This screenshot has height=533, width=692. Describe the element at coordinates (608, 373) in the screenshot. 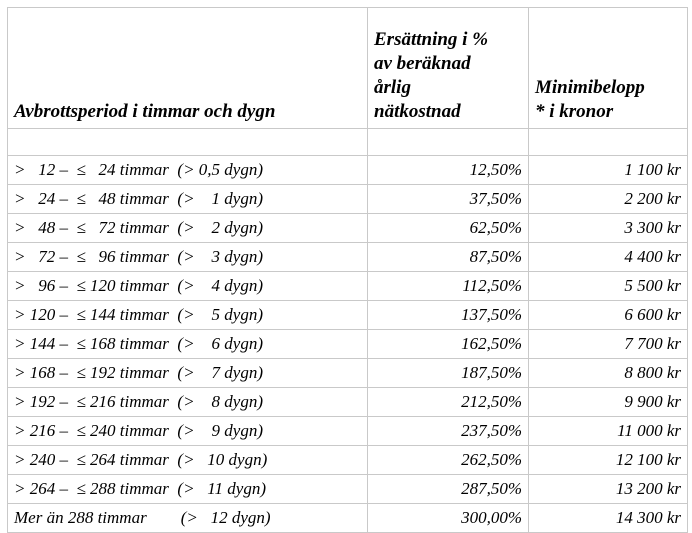

I see `amount-cell: 8 800 kr` at that location.